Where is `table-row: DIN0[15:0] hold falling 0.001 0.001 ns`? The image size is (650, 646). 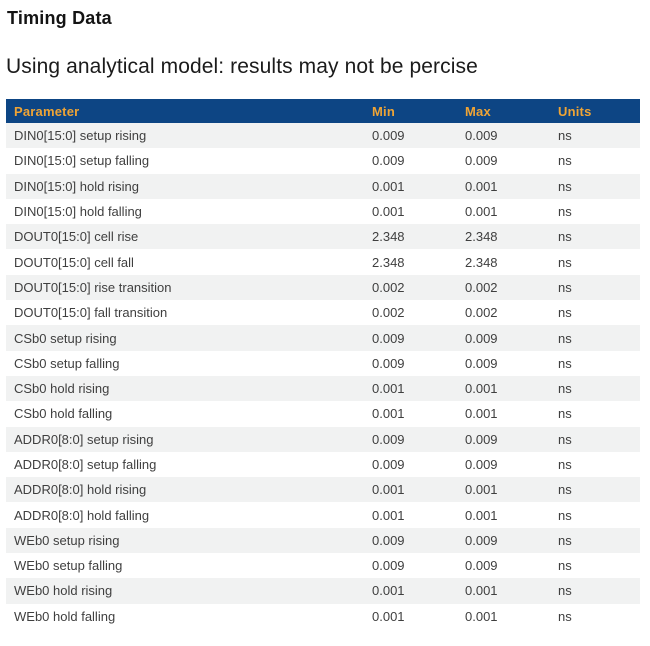
table-row: DIN0[15:0] hold falling 0.001 0.001 ns is located at coordinates (323, 211).